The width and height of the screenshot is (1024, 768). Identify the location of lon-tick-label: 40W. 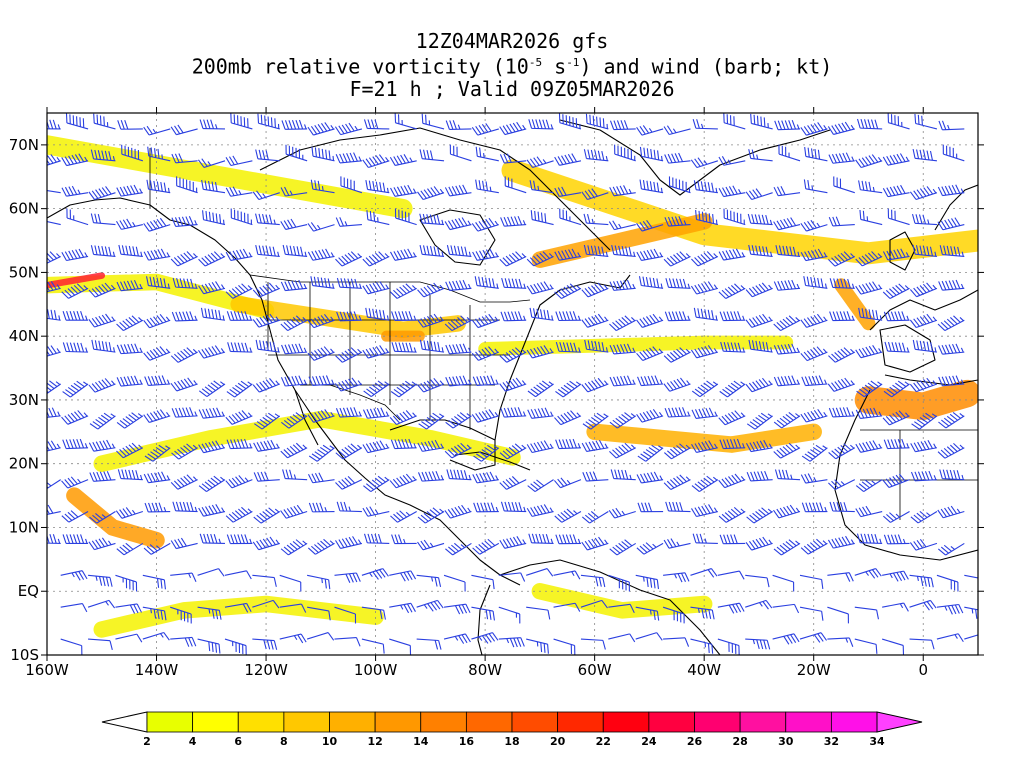
(704, 670).